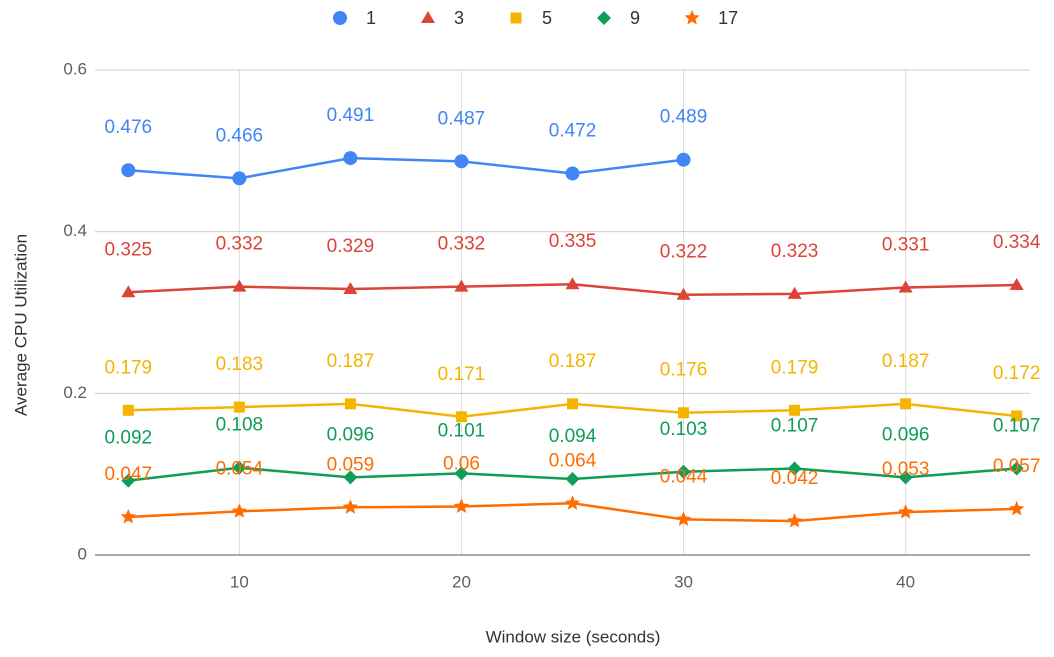 The image size is (1054, 657). Describe the element at coordinates (573, 241) in the screenshot. I see `data-label: 0.335` at that location.